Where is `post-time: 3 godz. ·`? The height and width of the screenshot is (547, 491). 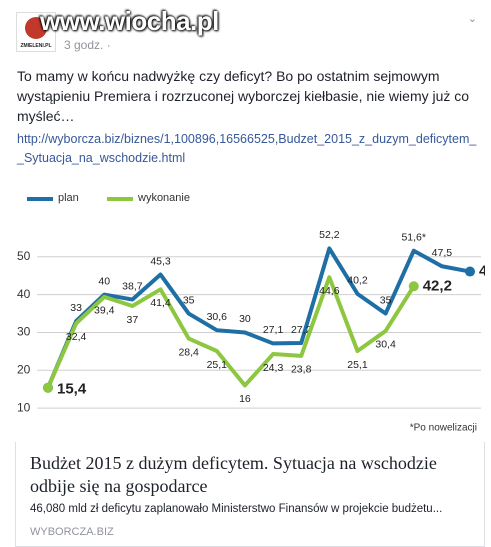 post-time: 3 godz. · is located at coordinates (87, 45).